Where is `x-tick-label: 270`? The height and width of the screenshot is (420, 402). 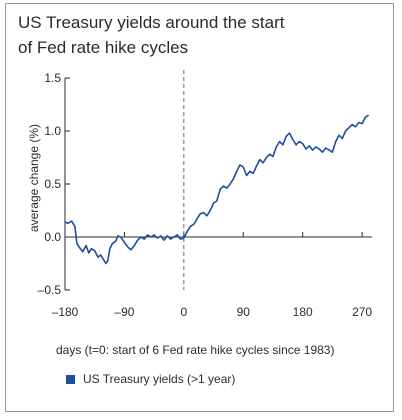
x-tick-label: 270 is located at coordinates (362, 312).